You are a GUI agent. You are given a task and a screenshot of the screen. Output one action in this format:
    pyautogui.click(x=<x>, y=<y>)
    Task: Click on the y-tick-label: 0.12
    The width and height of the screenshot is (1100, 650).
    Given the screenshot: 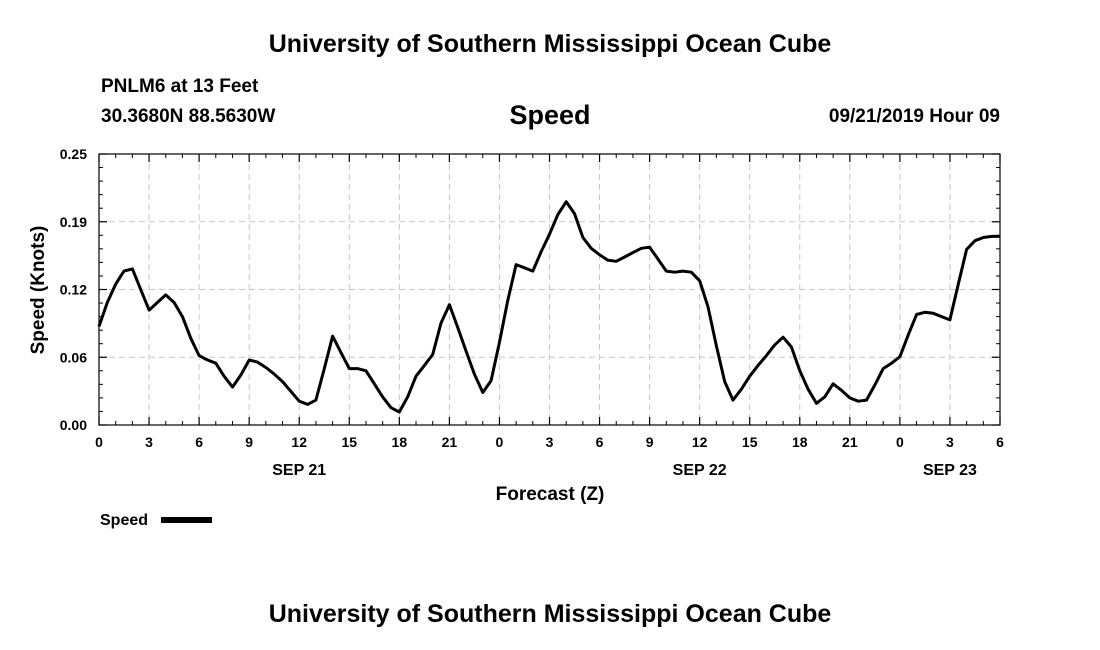 What is the action you would take?
    pyautogui.click(x=73, y=290)
    